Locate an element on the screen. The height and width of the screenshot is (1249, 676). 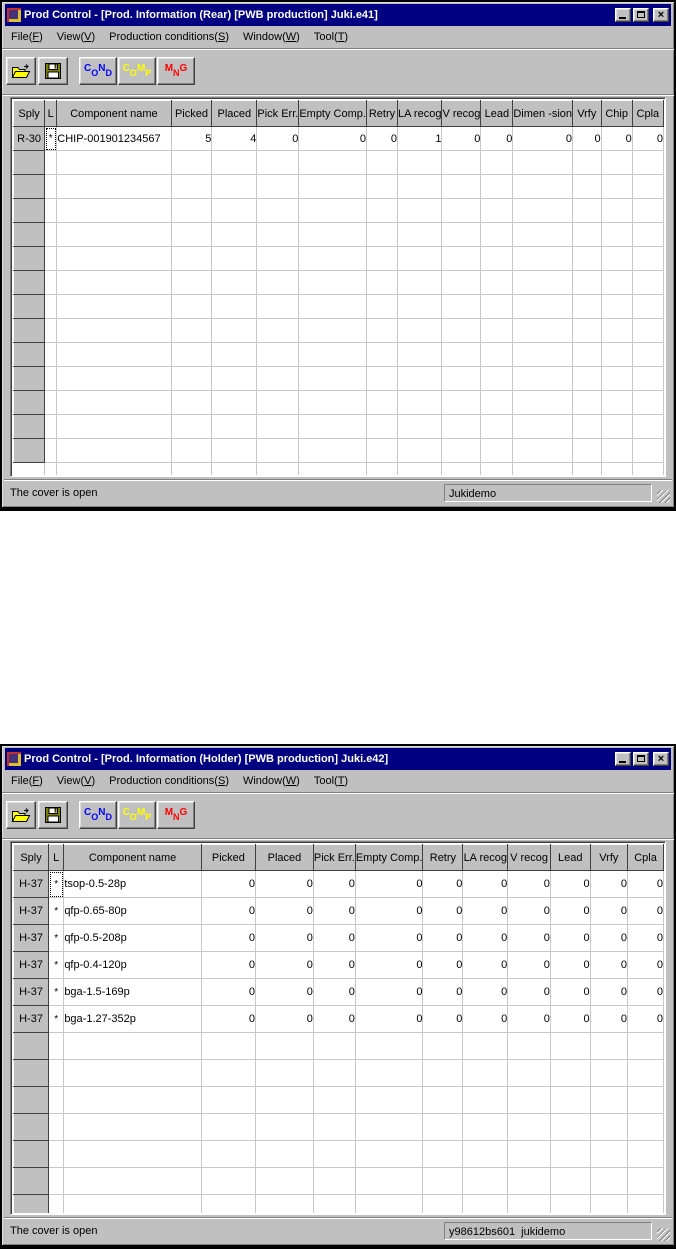
grid-cell: 4 is located at coordinates (234, 138).